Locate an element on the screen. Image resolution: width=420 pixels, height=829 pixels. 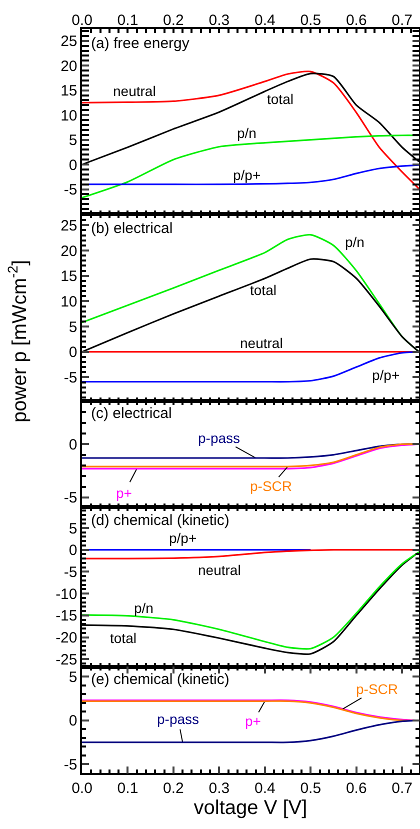
x-tick-label: 0.7 is located at coordinates (402, 788).